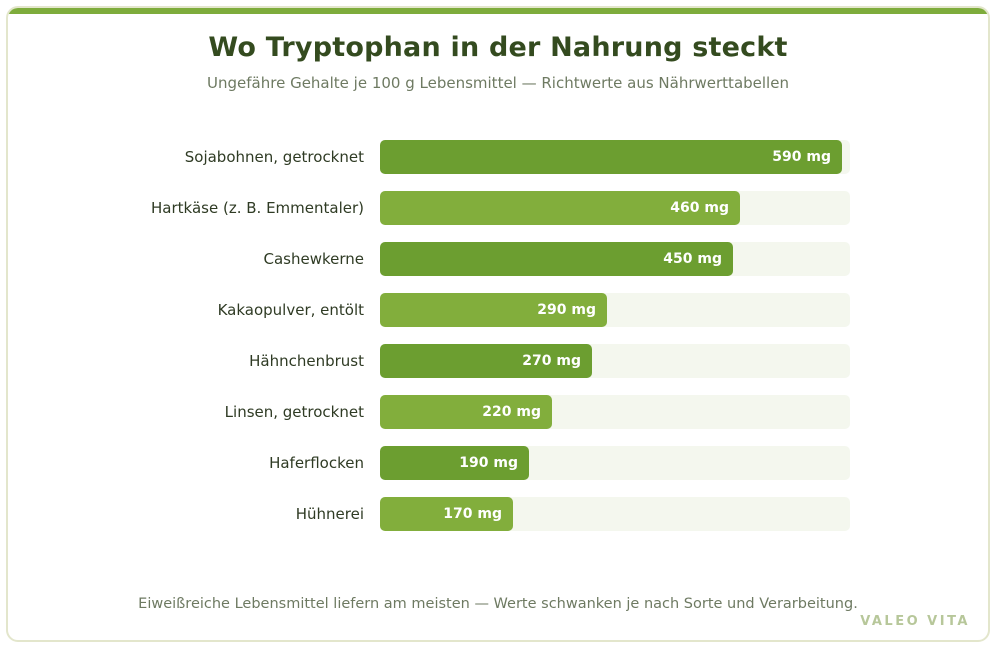  Describe the element at coordinates (699, 208) in the screenshot. I see `bar-value-label: 460 mg` at that location.